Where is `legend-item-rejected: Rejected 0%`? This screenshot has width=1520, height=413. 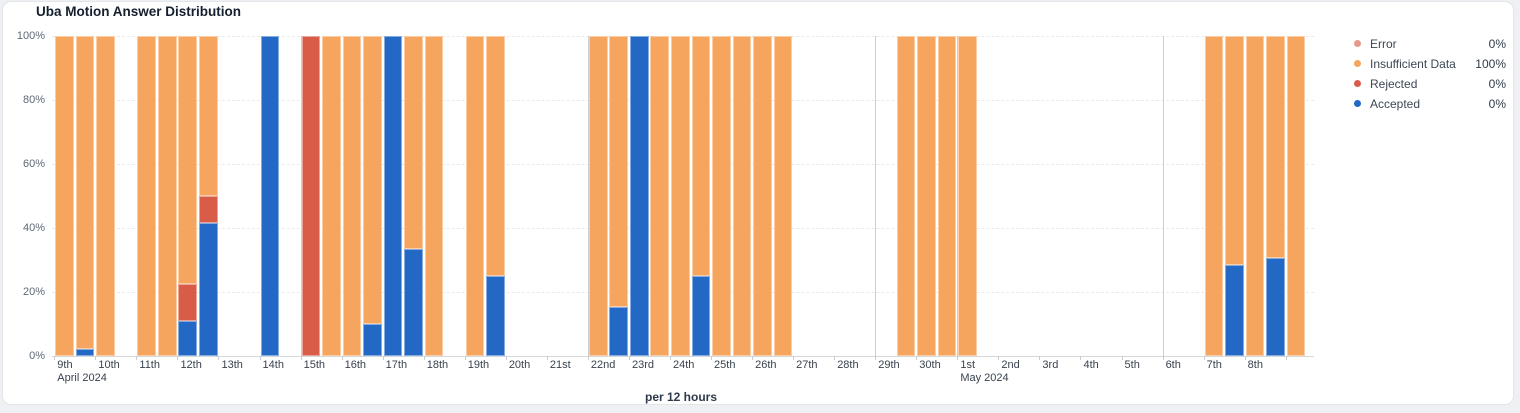
legend-item-rejected: Rejected 0% is located at coordinates (1430, 83).